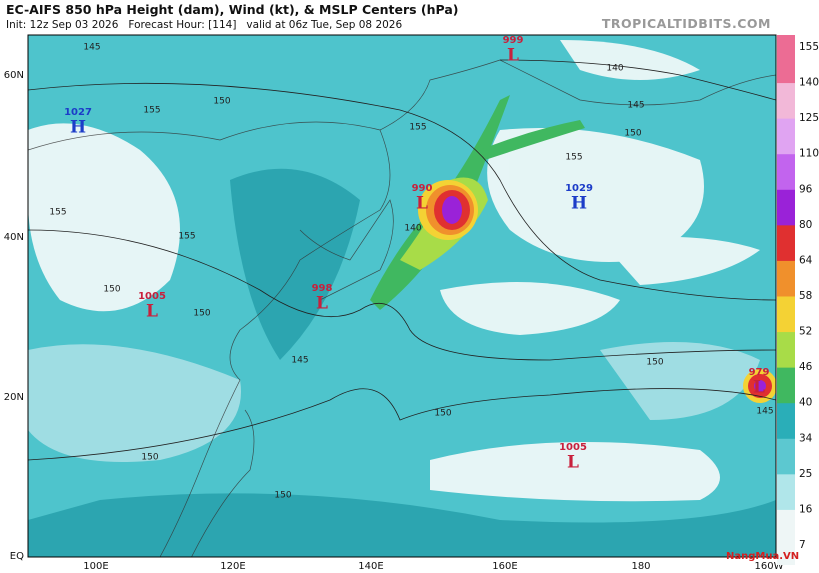 Image resolution: width=819 pixels, height=573 pixels. Describe the element at coordinates (805, 403) in the screenshot. I see `colorbar-tick: 40` at that location.